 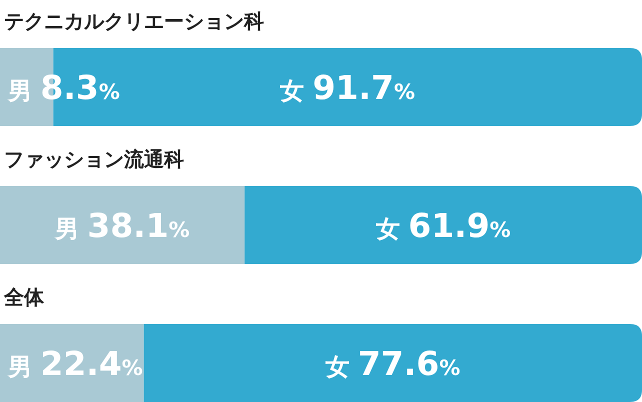 I want to click on y-tick-label: テクニカルクリエーション科, so click(x=134, y=21).